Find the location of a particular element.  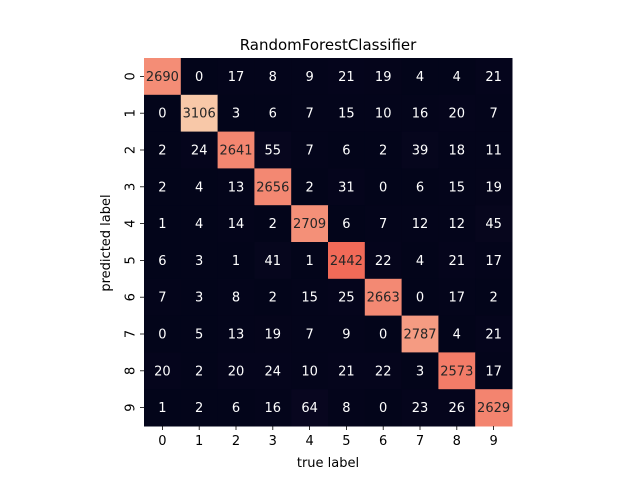

y-tick-label: 0 is located at coordinates (131, 76).